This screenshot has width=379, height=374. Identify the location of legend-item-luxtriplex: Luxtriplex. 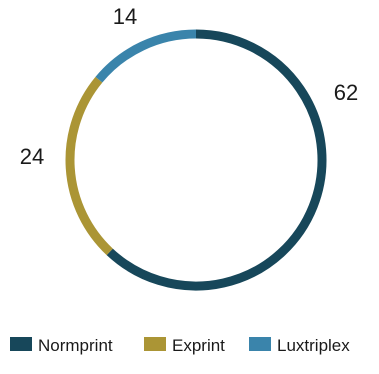
(299, 345).